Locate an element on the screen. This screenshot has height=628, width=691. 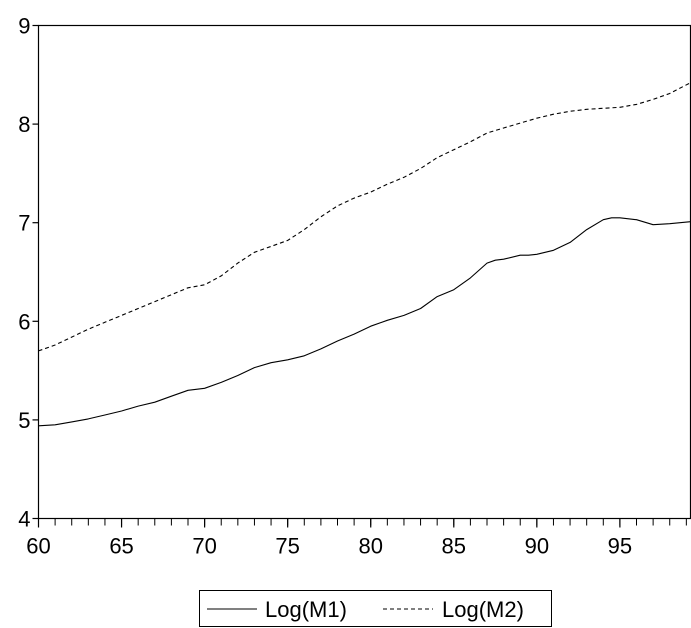
y-tick-label: 4 is located at coordinates (24, 519).